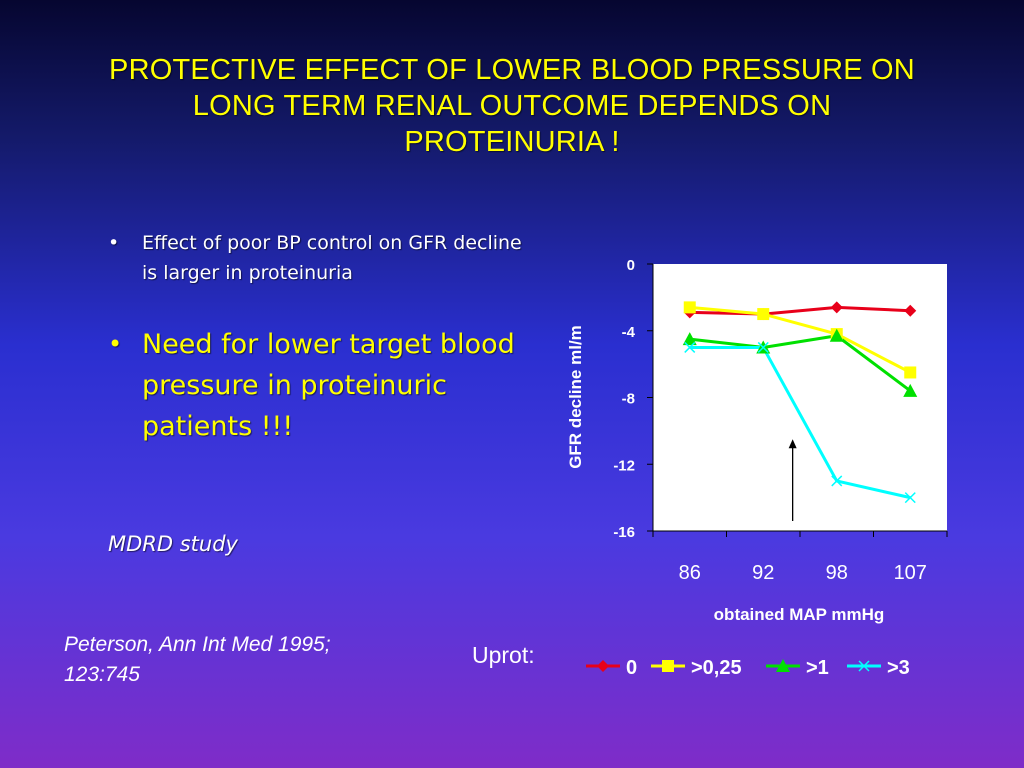 This screenshot has height=768, width=1024. What do you see at coordinates (910, 573) in the screenshot?
I see `x-tick-label: 107` at bounding box center [910, 573].